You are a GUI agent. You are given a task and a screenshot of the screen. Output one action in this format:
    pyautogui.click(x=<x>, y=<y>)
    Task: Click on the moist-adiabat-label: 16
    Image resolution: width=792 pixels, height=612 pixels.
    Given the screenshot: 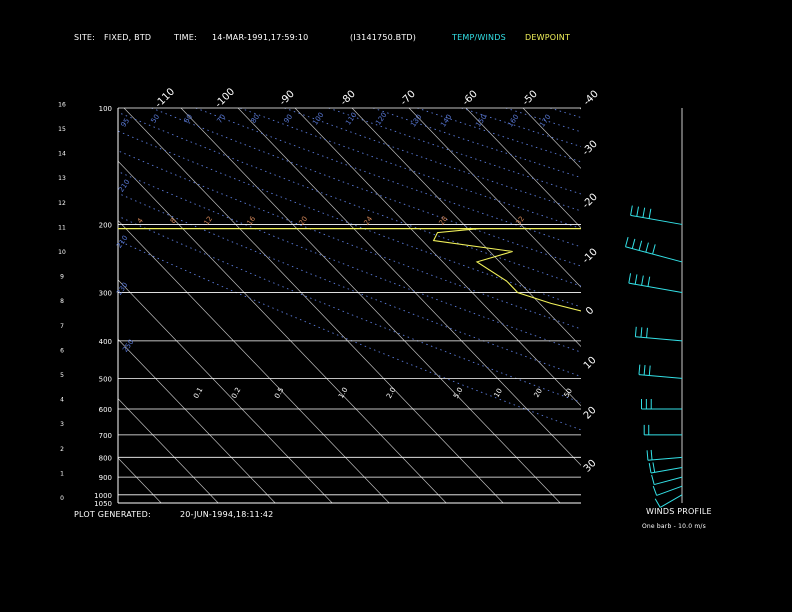 What is the action you would take?
    pyautogui.click(x=252, y=220)
    